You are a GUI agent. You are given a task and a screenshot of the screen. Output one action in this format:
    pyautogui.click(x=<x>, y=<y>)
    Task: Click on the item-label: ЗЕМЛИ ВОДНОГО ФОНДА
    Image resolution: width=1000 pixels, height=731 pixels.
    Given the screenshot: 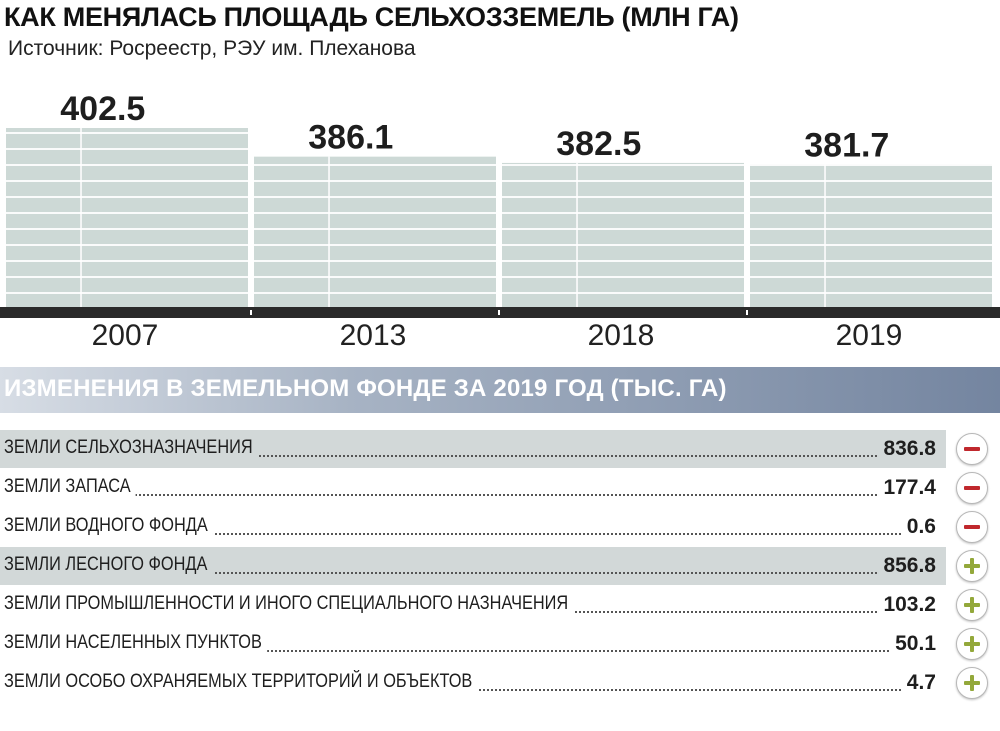 What is the action you would take?
    pyautogui.click(x=108, y=526)
    